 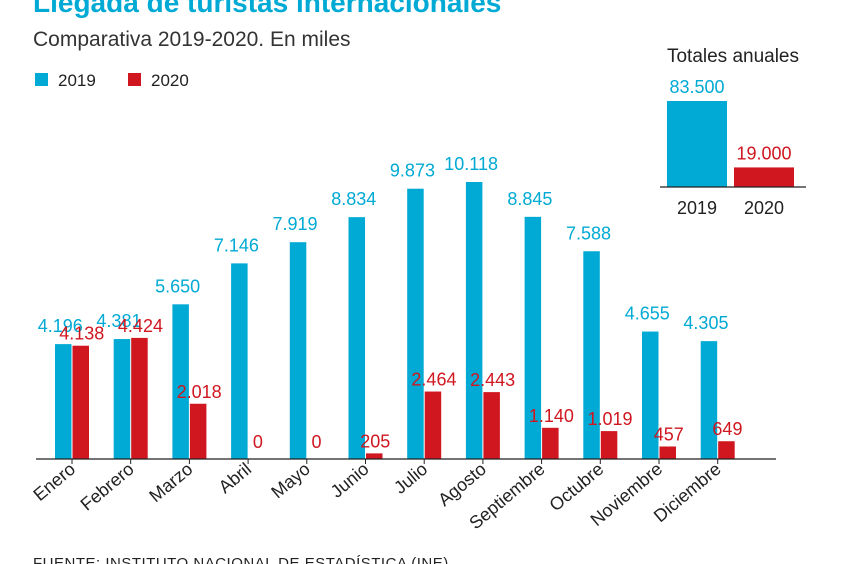 What do you see at coordinates (107, 487) in the screenshot?
I see `x-tick-febrero: Febrero` at bounding box center [107, 487].